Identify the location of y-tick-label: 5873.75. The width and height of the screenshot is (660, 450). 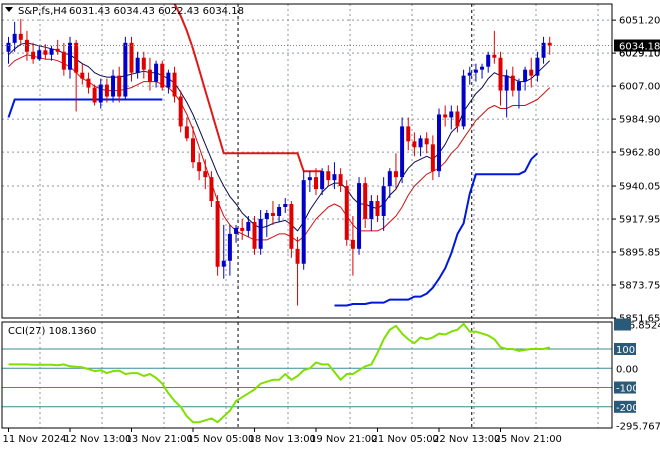
(639, 286).